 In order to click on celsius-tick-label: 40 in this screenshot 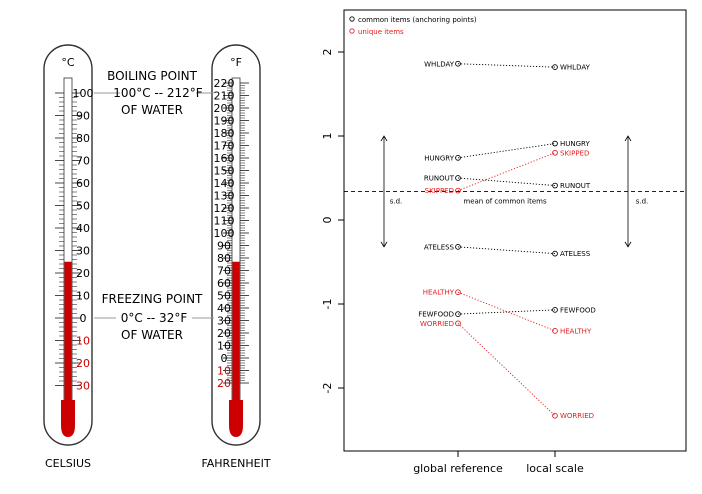, I will do `click(83, 228)`.